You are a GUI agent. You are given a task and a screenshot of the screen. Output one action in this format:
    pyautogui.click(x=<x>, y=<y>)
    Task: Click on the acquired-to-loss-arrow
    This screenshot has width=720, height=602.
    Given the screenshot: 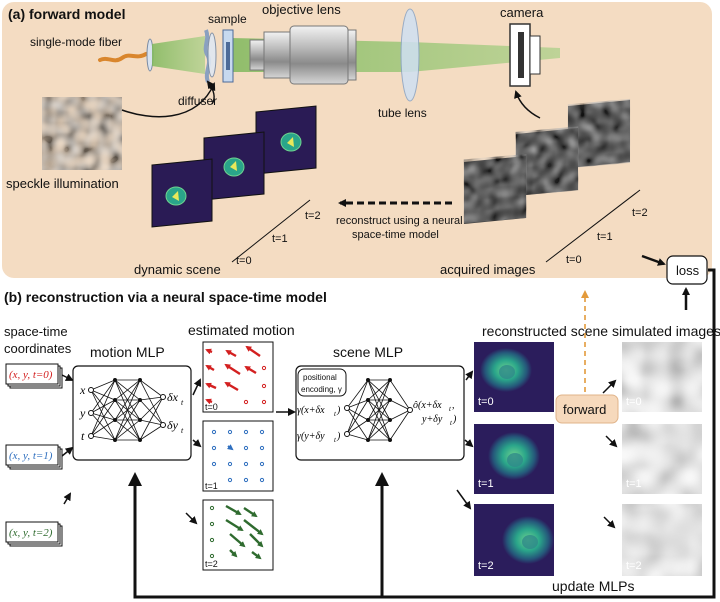 What is the action you would take?
    pyautogui.click(x=653, y=260)
    